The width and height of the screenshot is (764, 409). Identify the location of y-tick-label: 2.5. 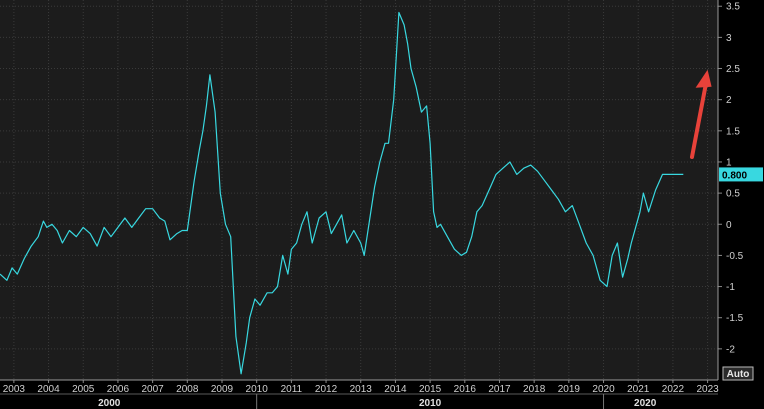
(733, 69).